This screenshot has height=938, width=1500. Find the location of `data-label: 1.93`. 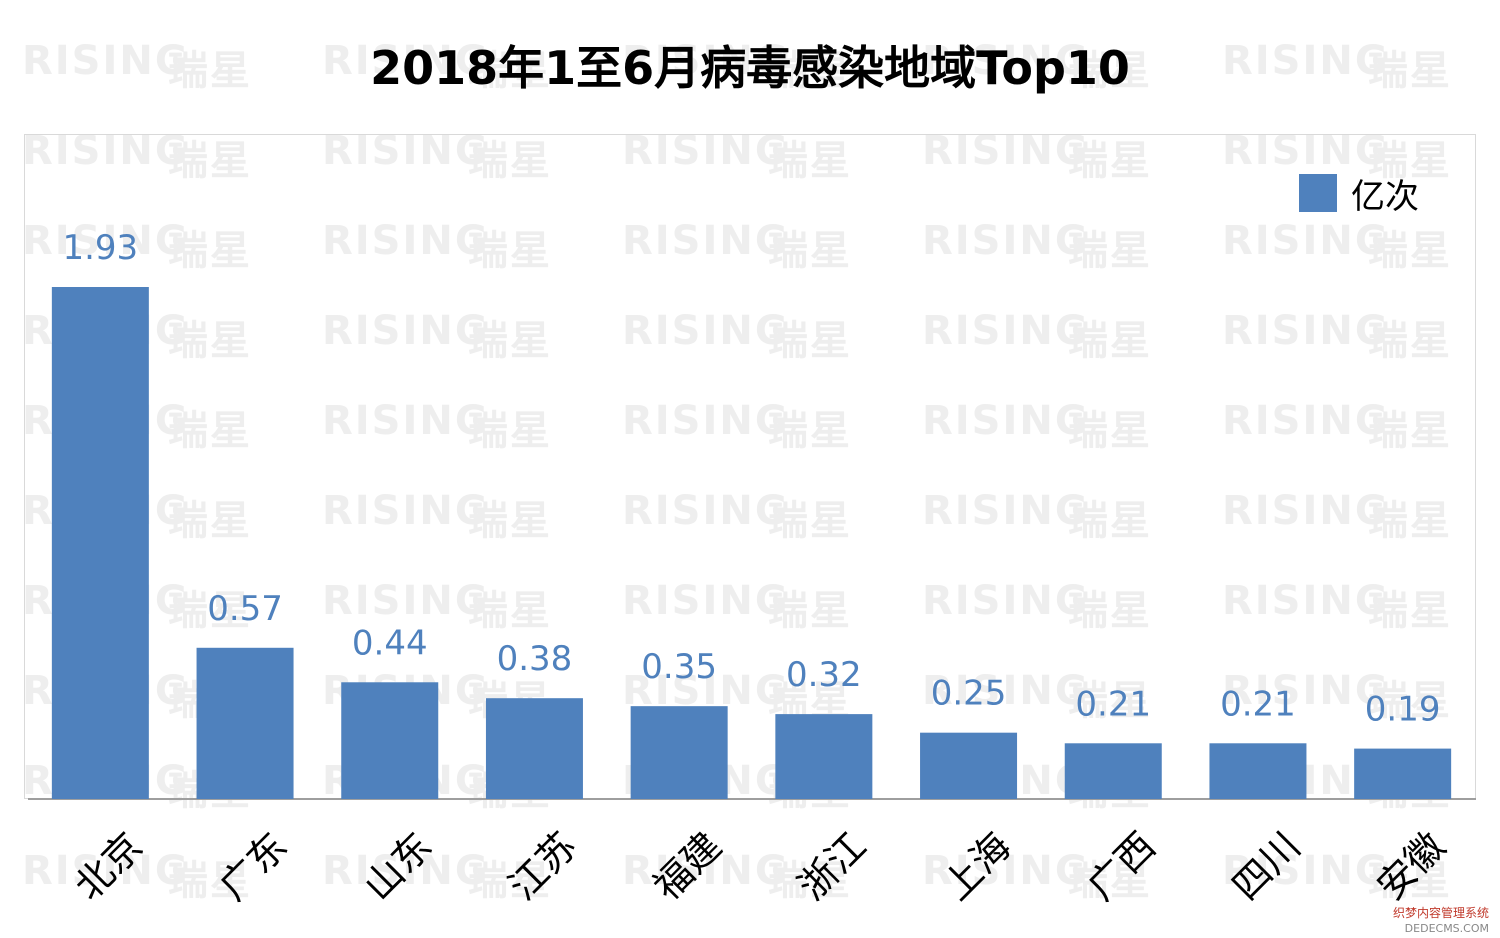

data-label: 1.93 is located at coordinates (100, 248).